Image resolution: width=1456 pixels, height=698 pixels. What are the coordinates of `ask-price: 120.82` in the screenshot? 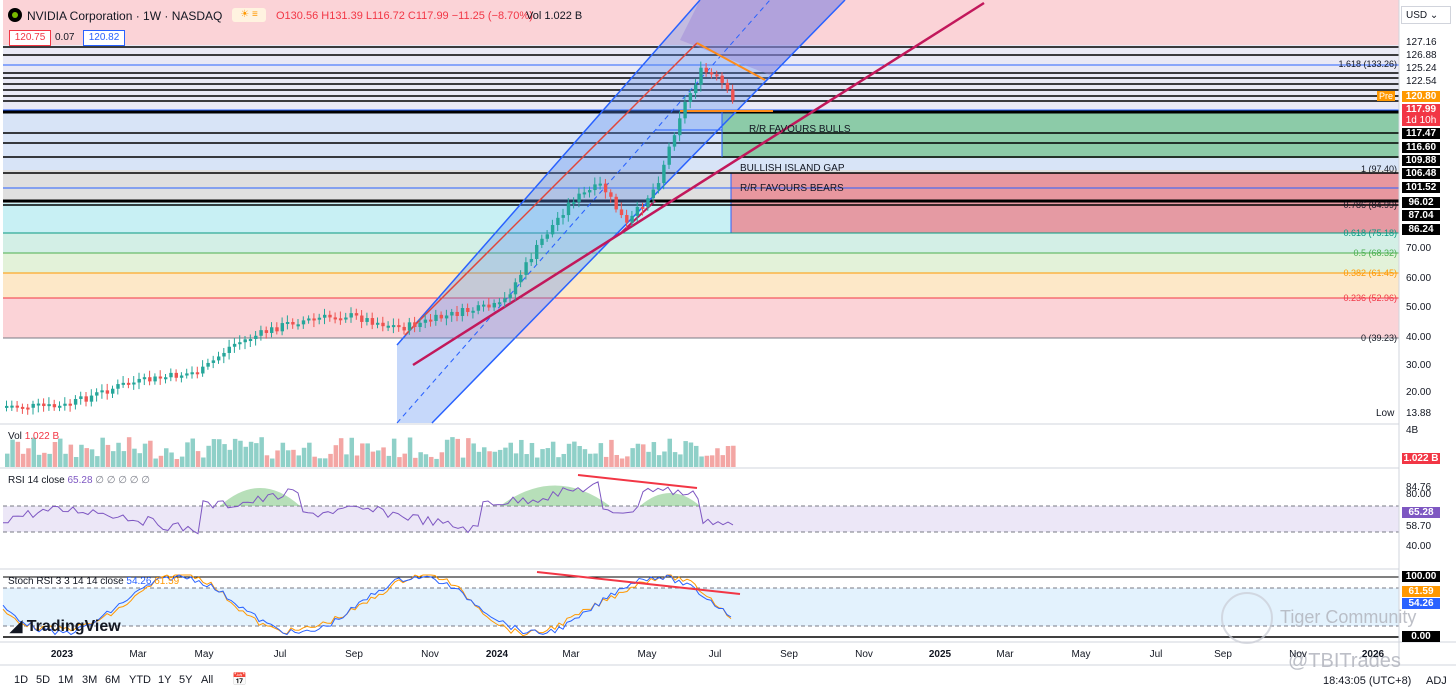 It's located at (104, 38).